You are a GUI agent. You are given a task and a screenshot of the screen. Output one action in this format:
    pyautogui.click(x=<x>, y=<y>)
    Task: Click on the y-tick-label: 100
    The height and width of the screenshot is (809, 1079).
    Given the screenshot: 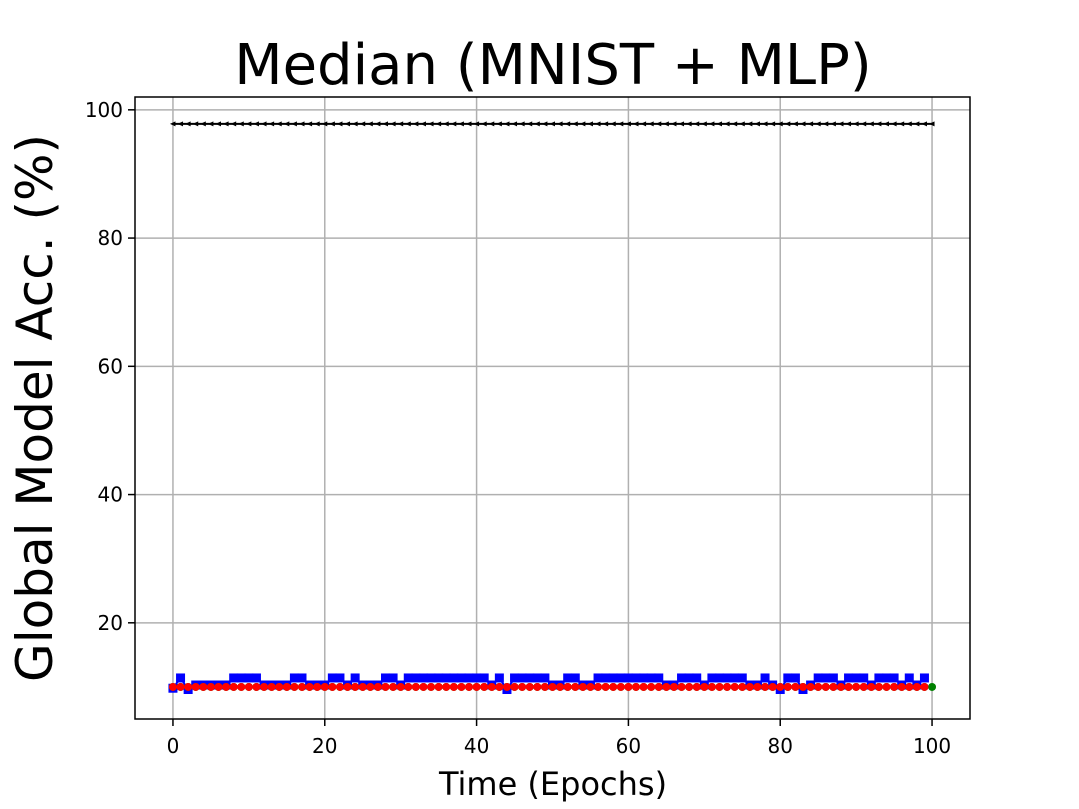 What is the action you would take?
    pyautogui.click(x=104, y=110)
    